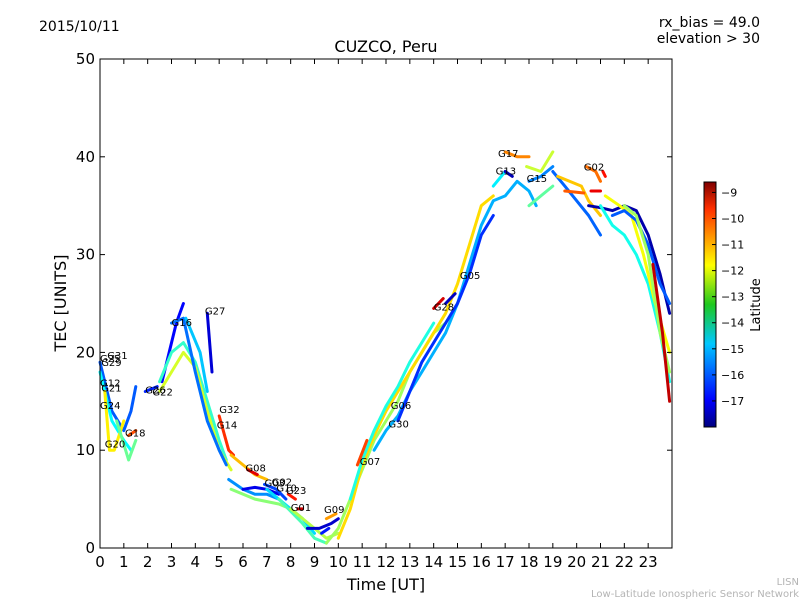  I want to click on satellite-label: G03, so click(275, 483).